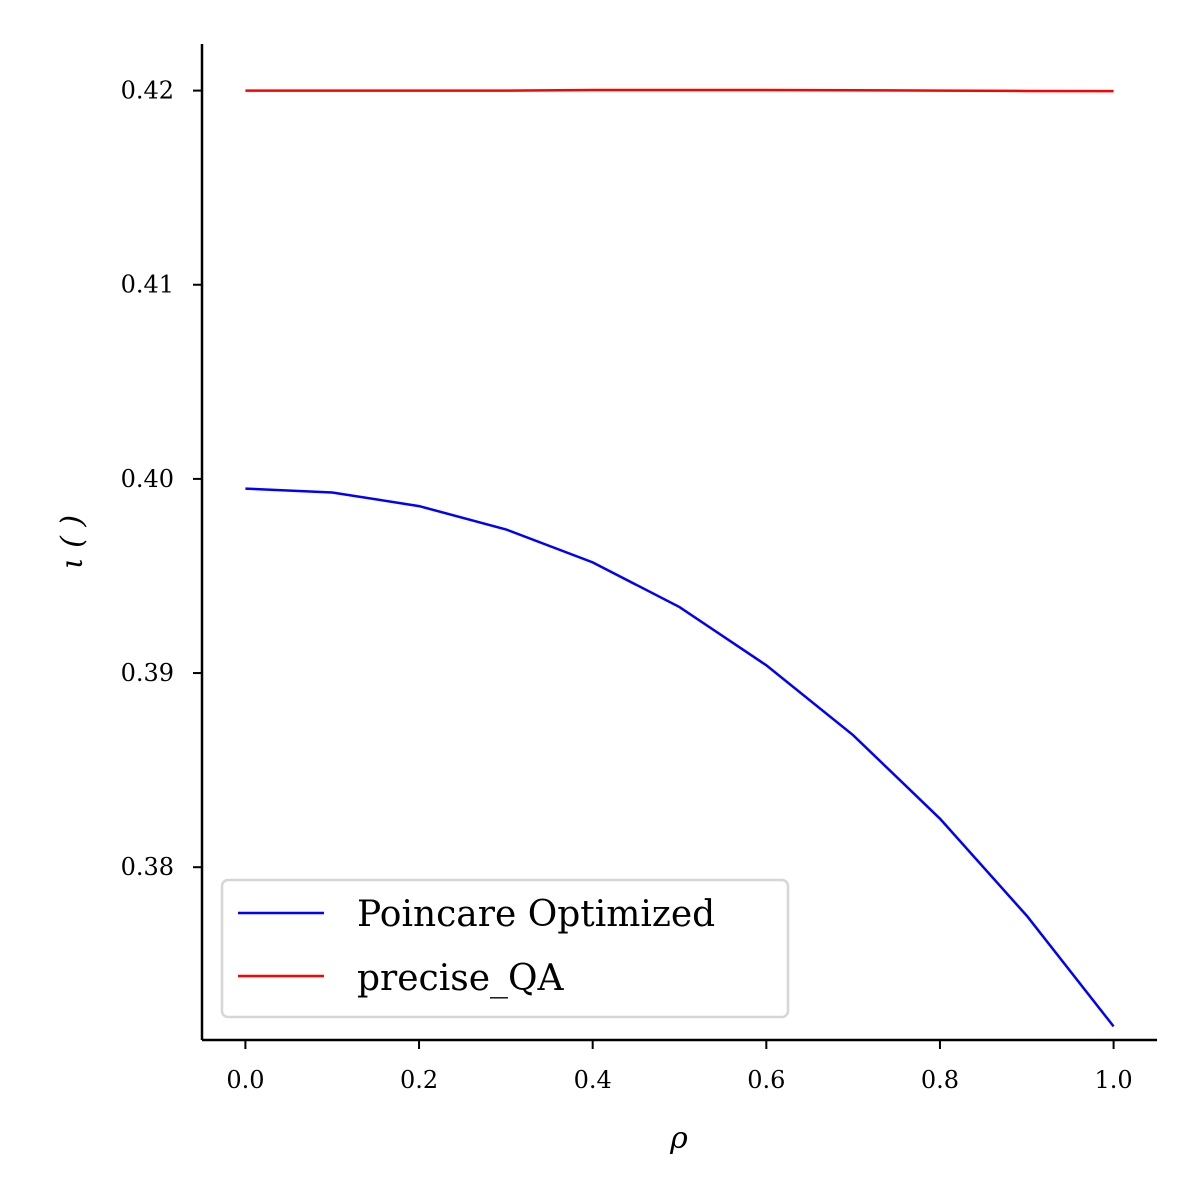 Image resolution: width=1200 pixels, height=1200 pixels. What do you see at coordinates (147, 673) in the screenshot?
I see `y-tick-label: 0.39` at bounding box center [147, 673].